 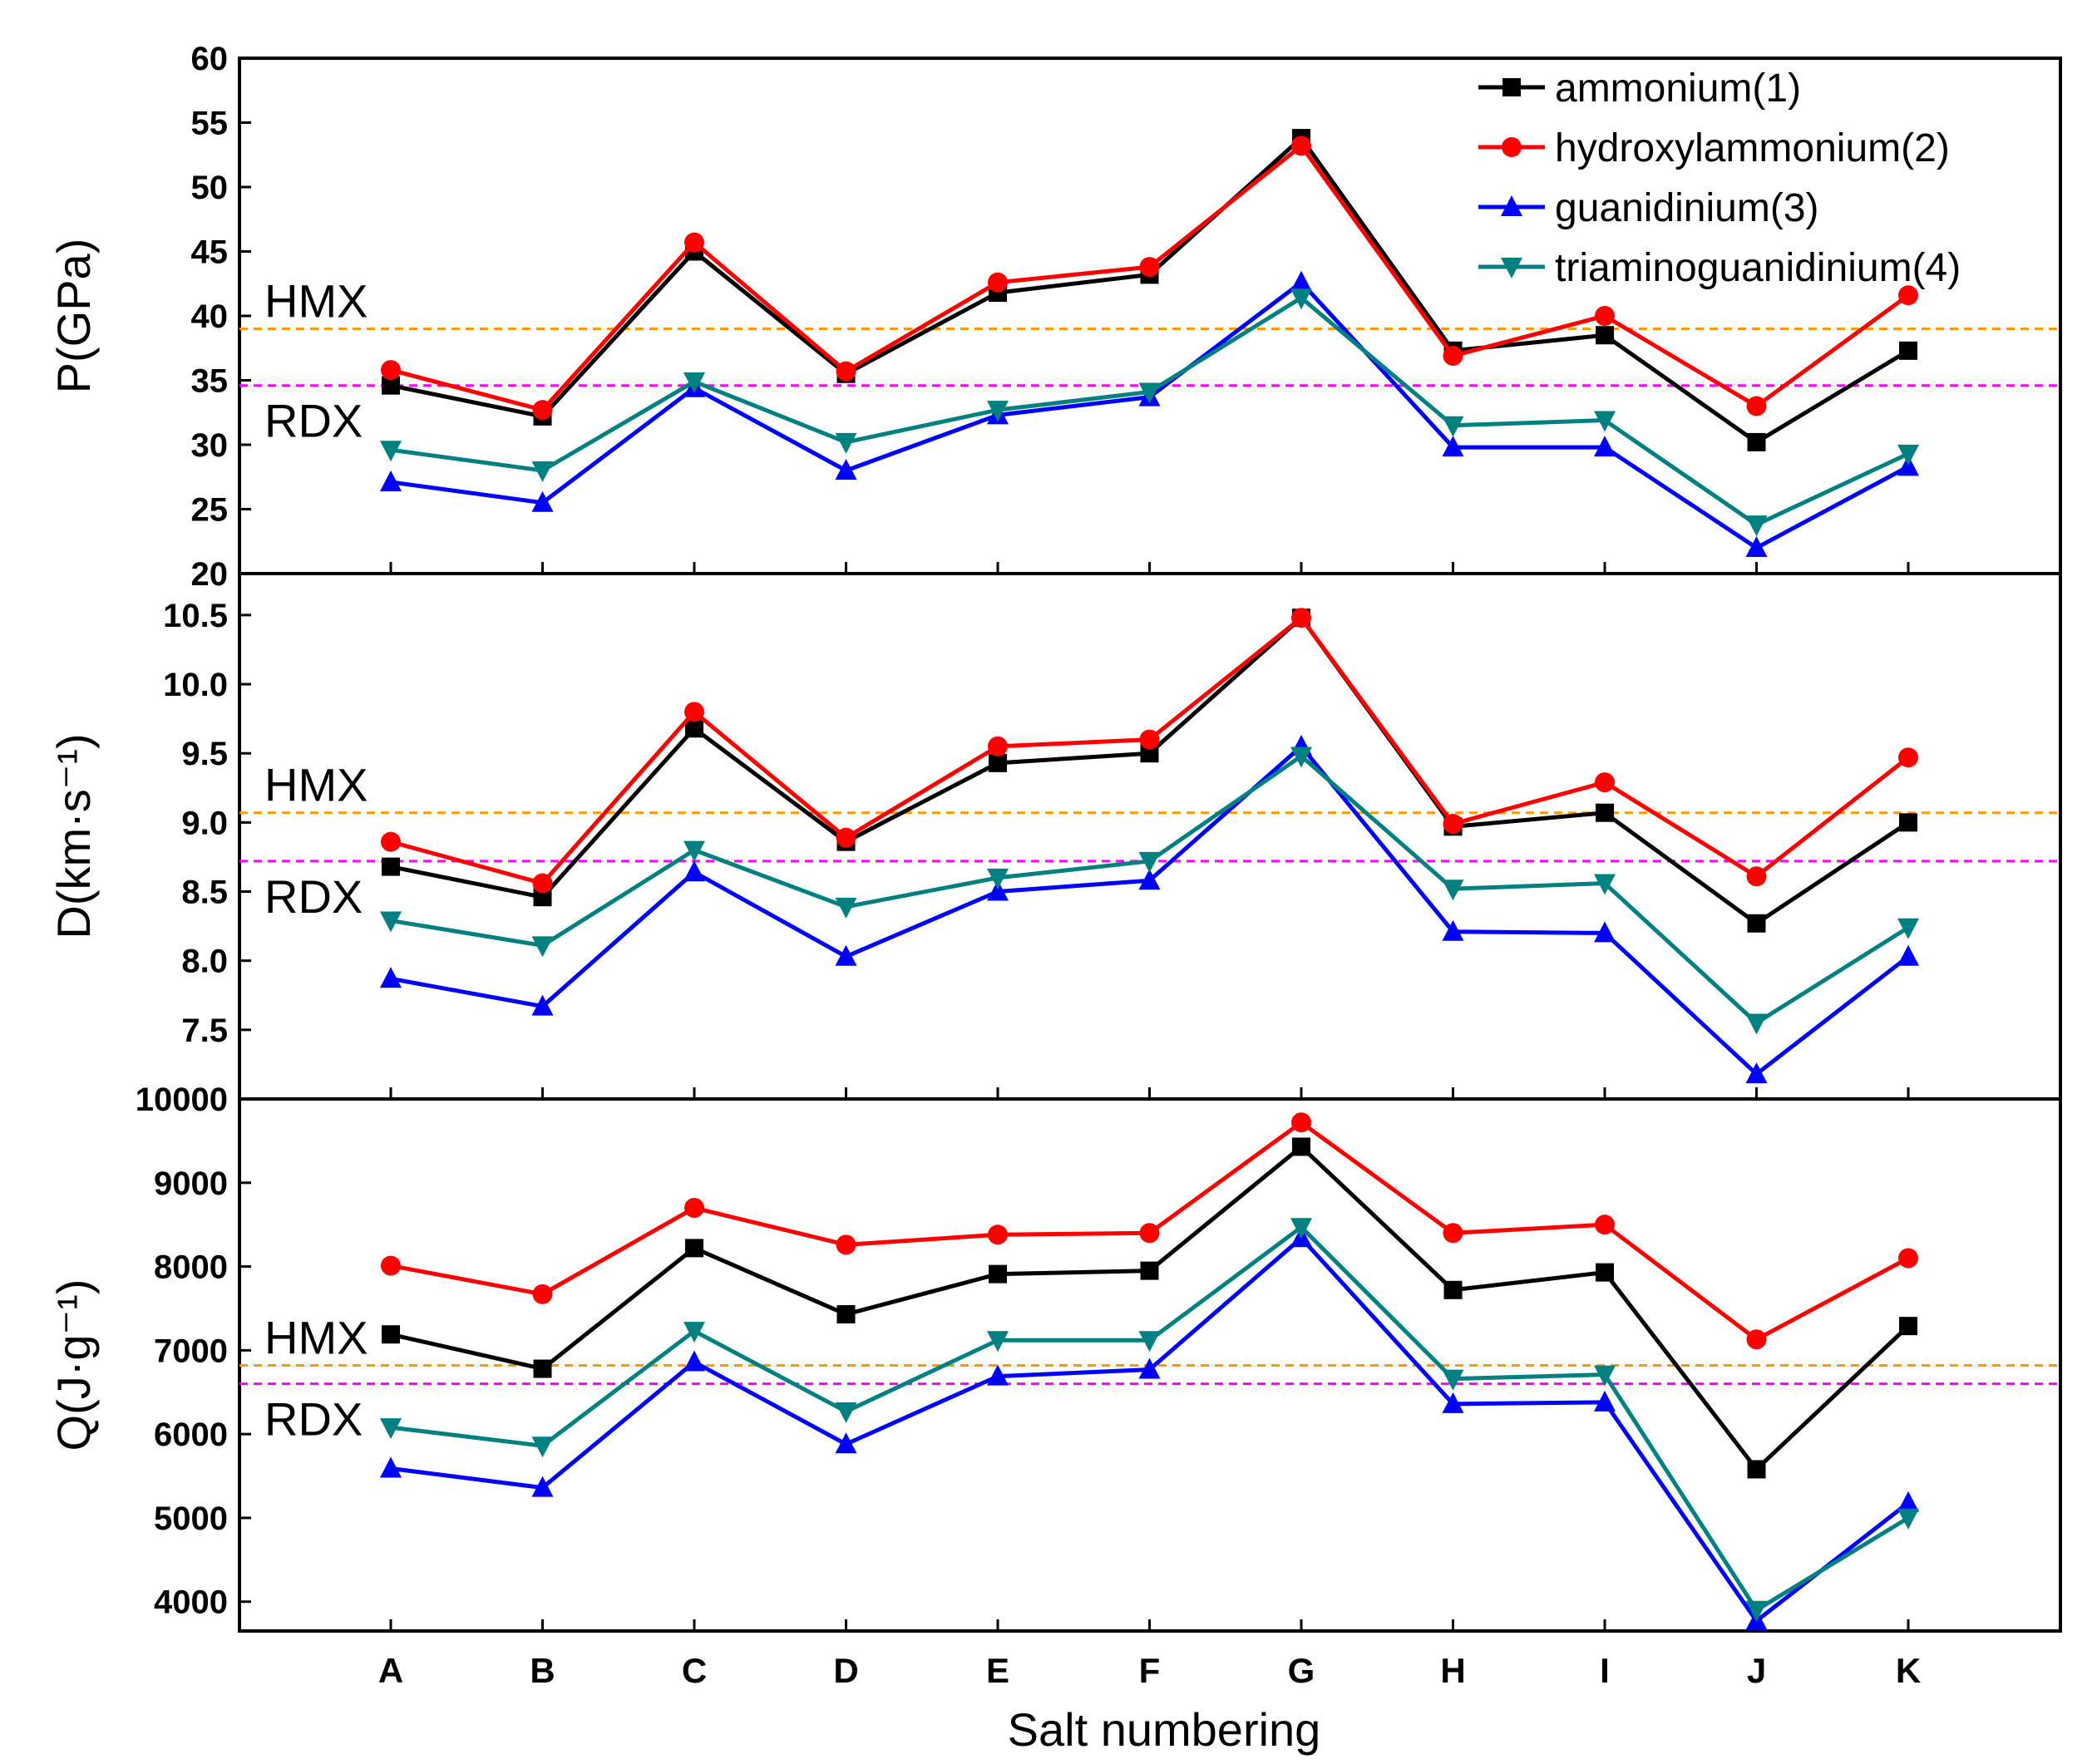 What do you see at coordinates (191, 1519) in the screenshot?
I see `y-tick-label: 5000` at bounding box center [191, 1519].